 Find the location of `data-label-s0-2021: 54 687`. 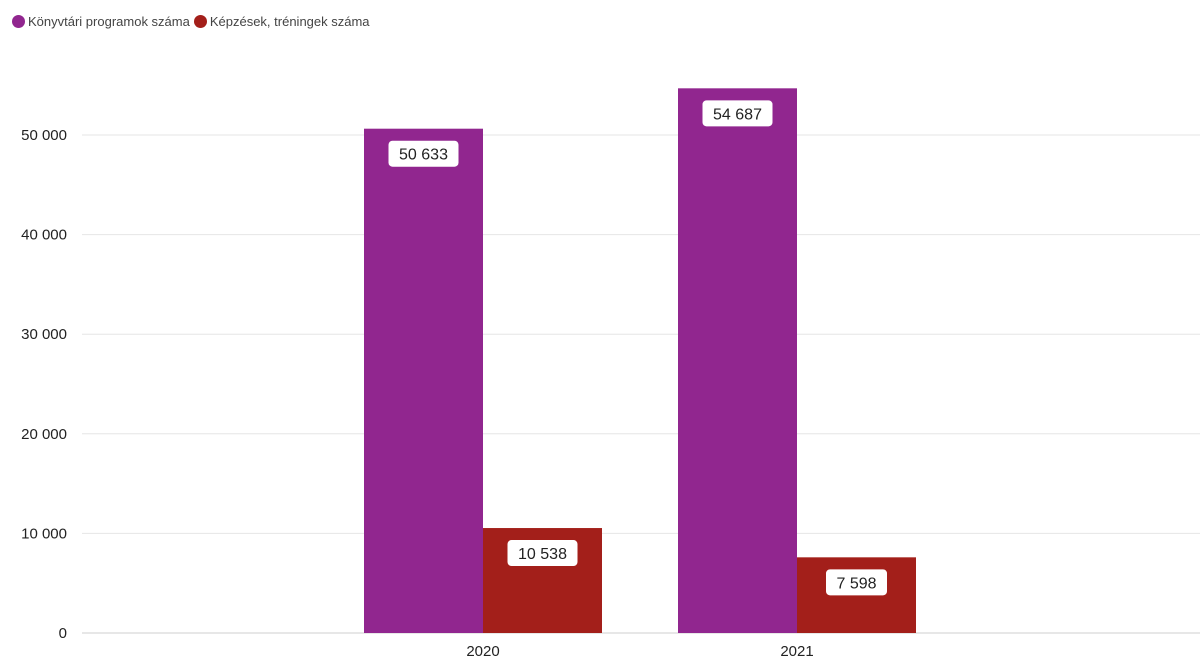

data-label-s0-2021: 54 687 is located at coordinates (737, 114).